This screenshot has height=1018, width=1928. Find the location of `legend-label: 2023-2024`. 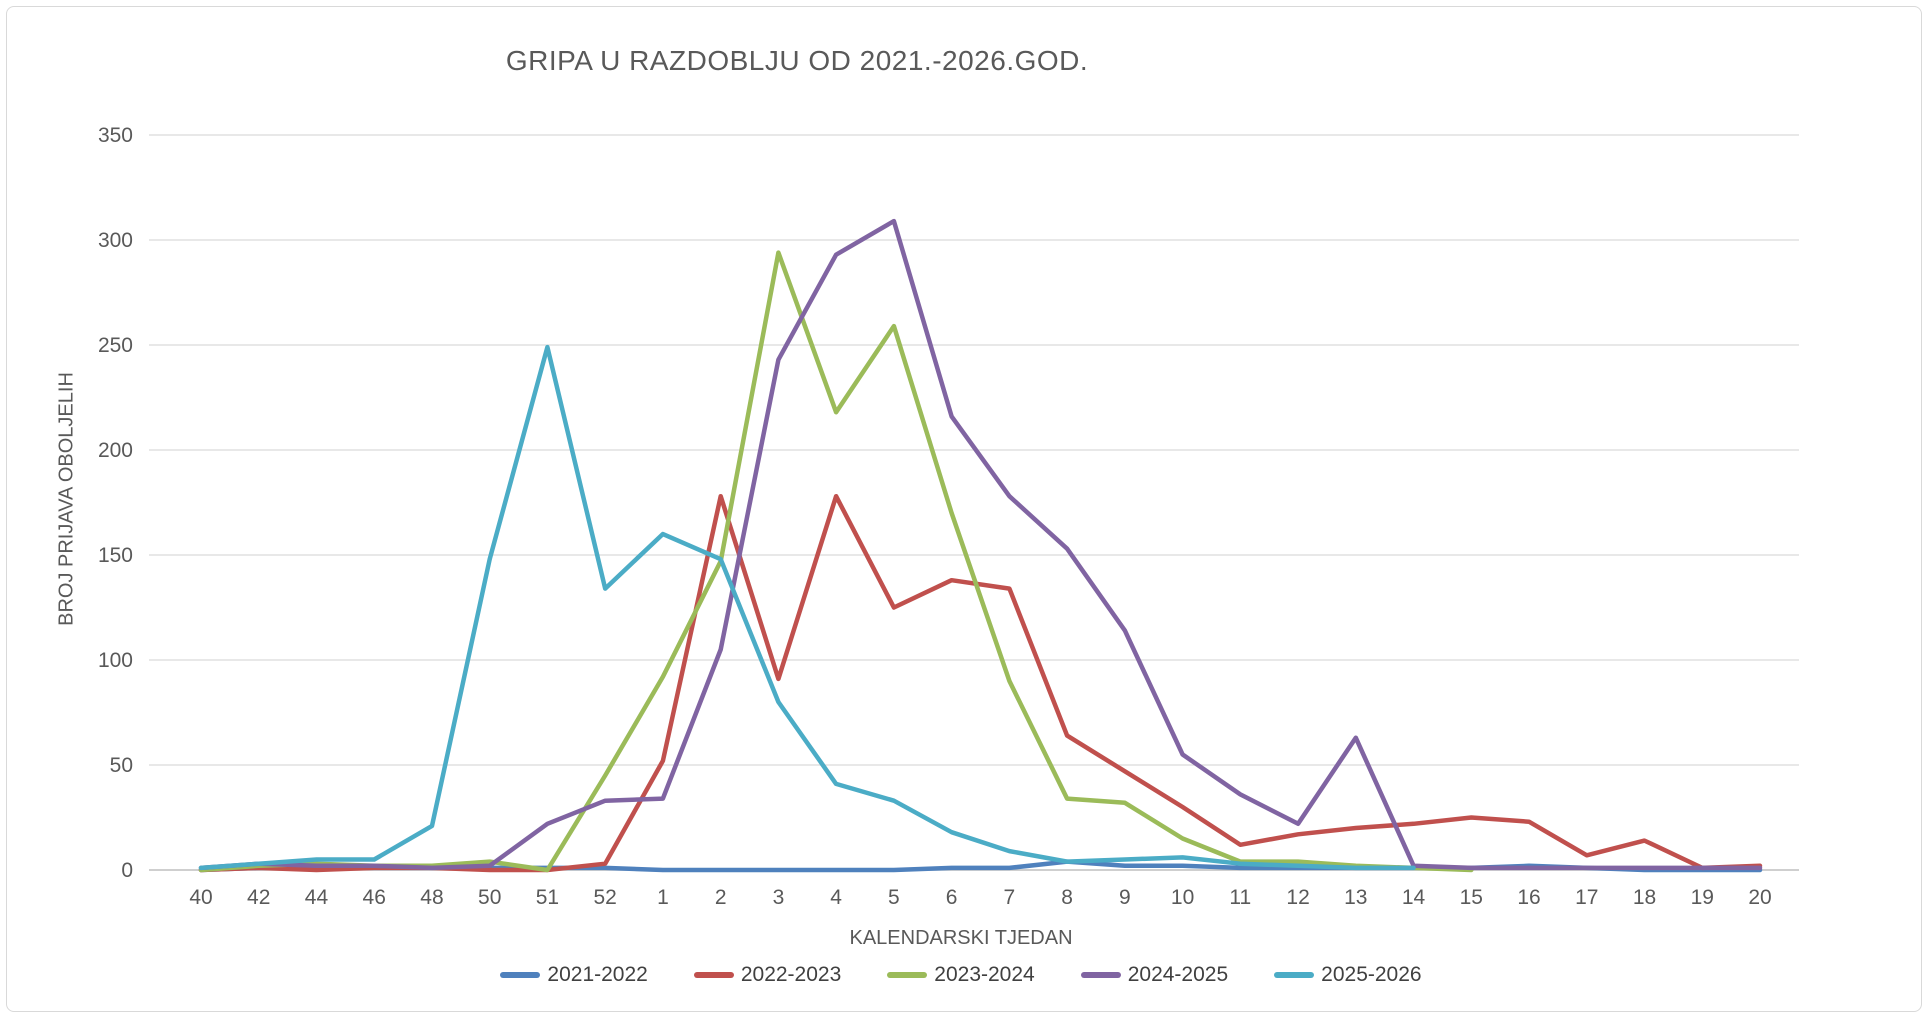

legend-label: 2023-2024 is located at coordinates (984, 974).